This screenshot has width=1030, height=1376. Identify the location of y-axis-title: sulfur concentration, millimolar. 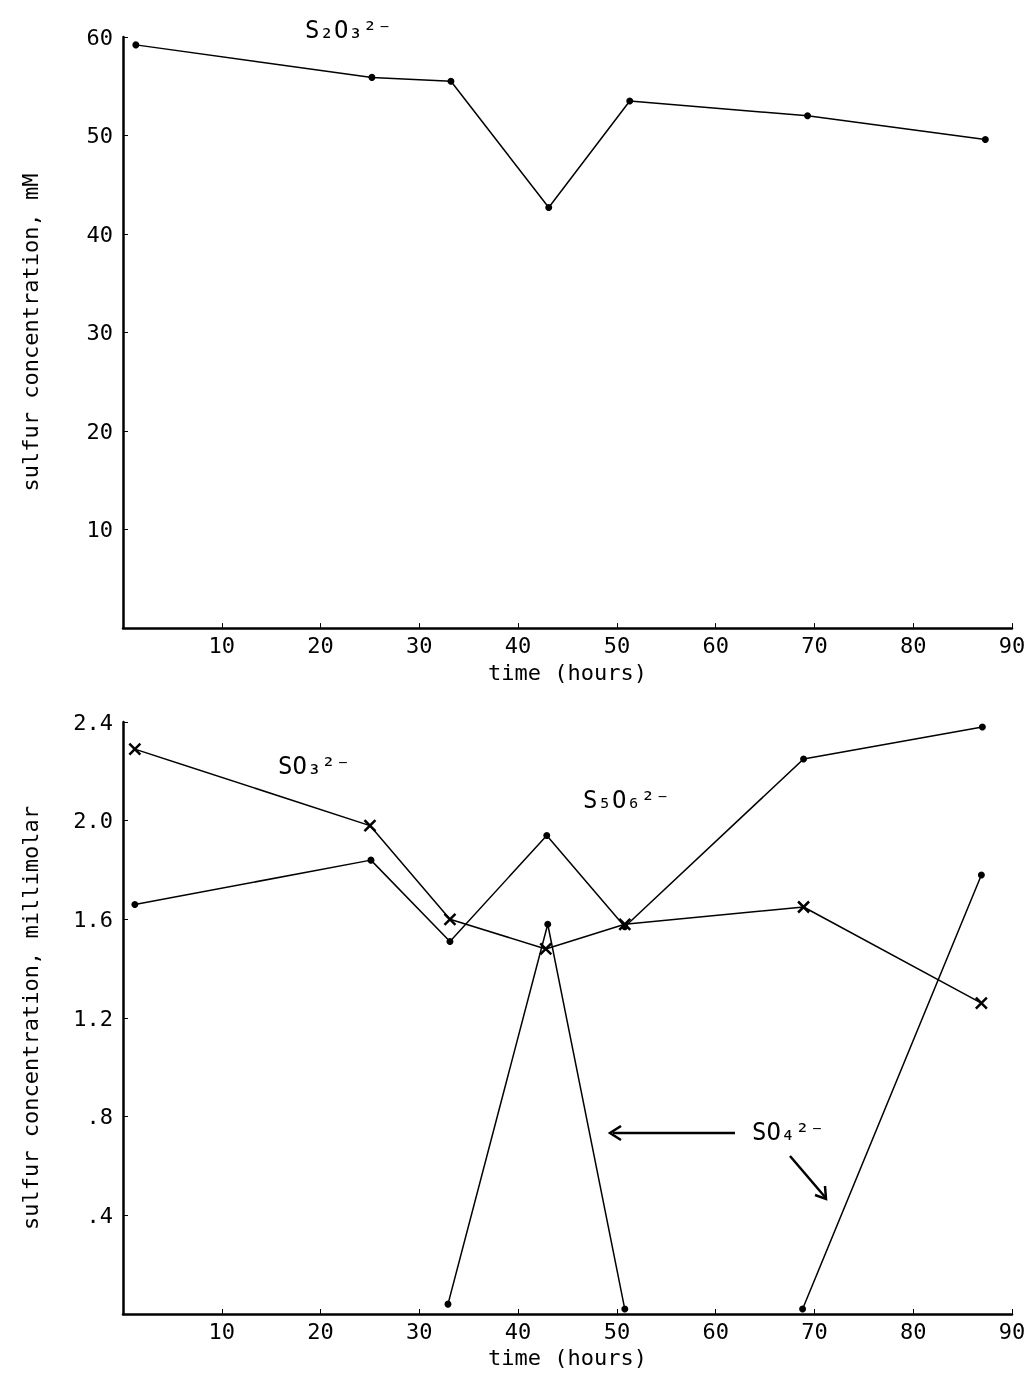
(30, 1018).